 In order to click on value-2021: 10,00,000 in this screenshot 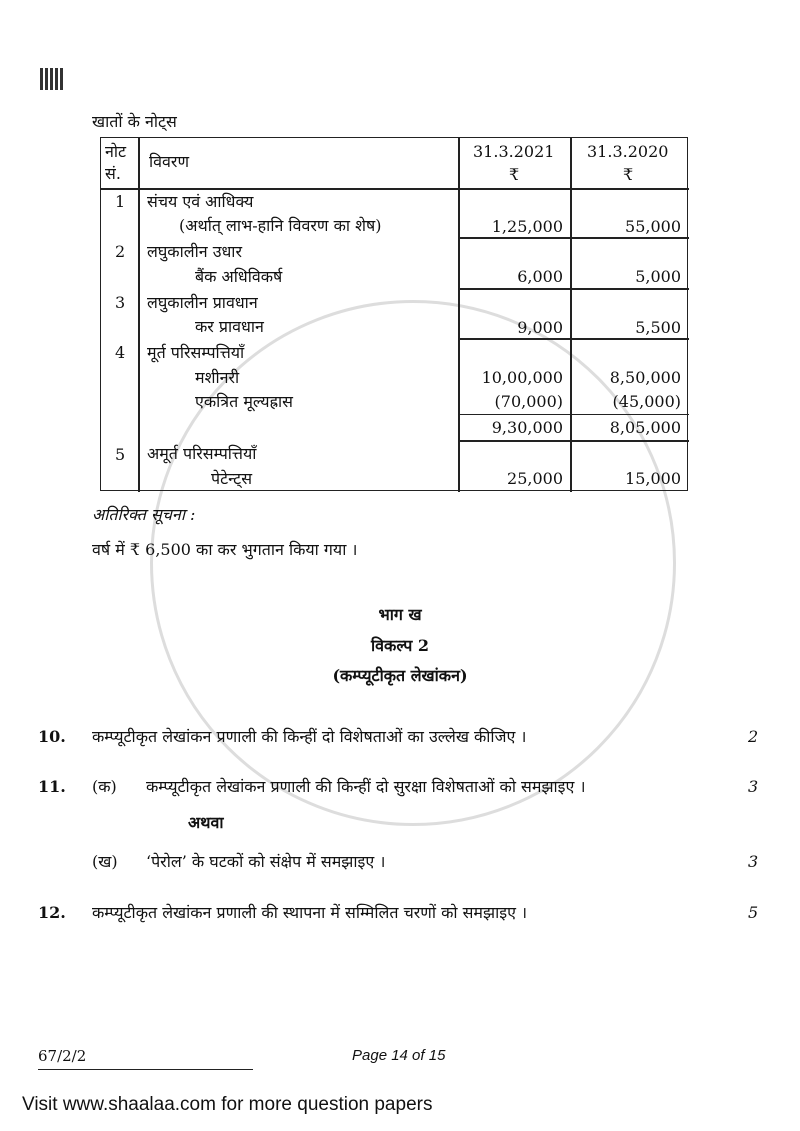, I will do `click(522, 377)`.